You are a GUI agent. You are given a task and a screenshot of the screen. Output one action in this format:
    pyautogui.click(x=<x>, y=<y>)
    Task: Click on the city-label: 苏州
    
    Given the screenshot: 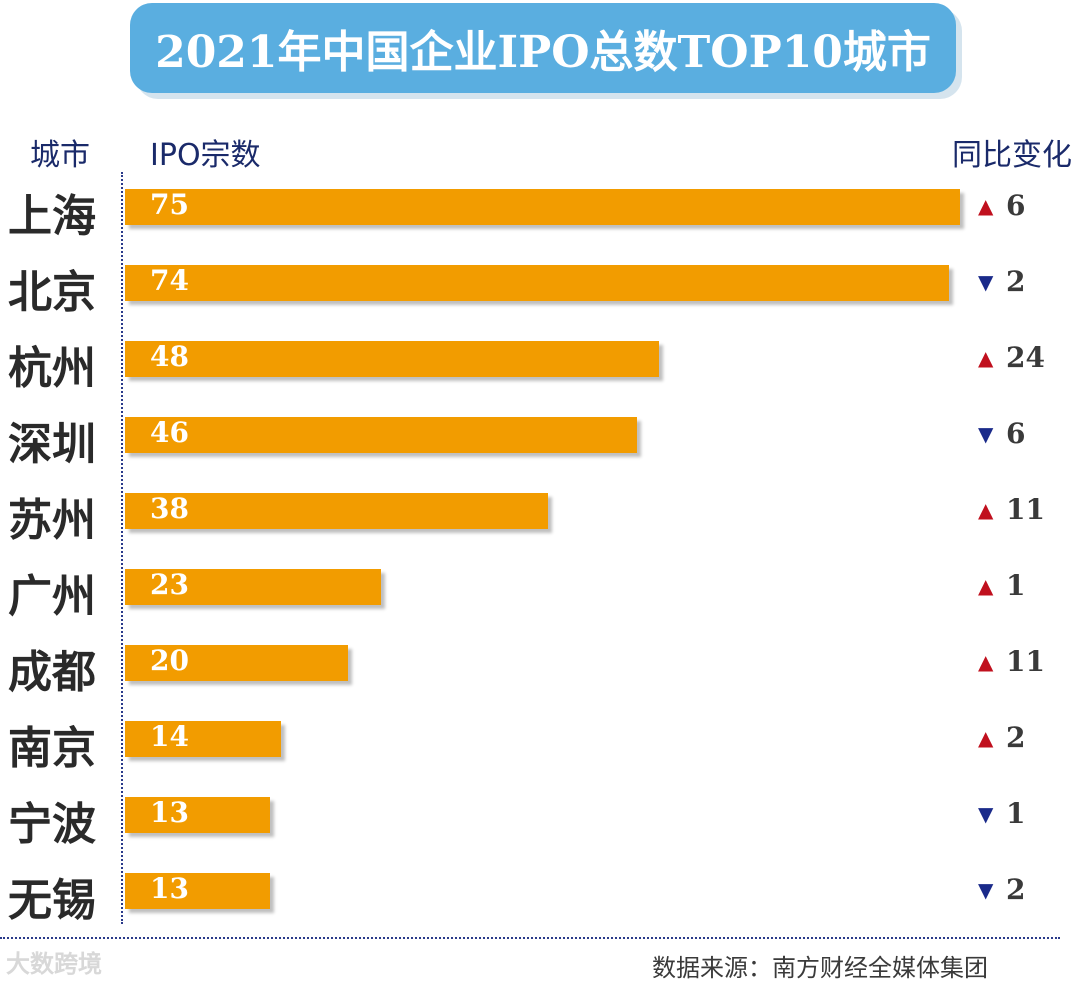 What is the action you would take?
    pyautogui.click(x=52, y=520)
    